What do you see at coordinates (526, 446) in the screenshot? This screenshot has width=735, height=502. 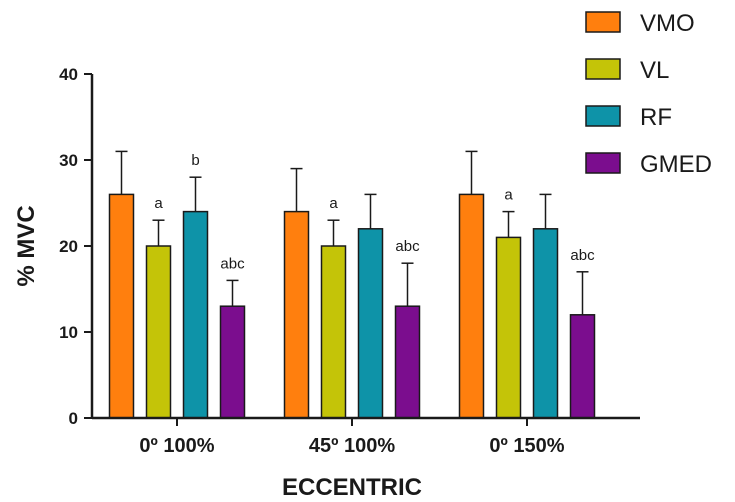 I see `x-tick-label: 0º 150%` at bounding box center [526, 446].